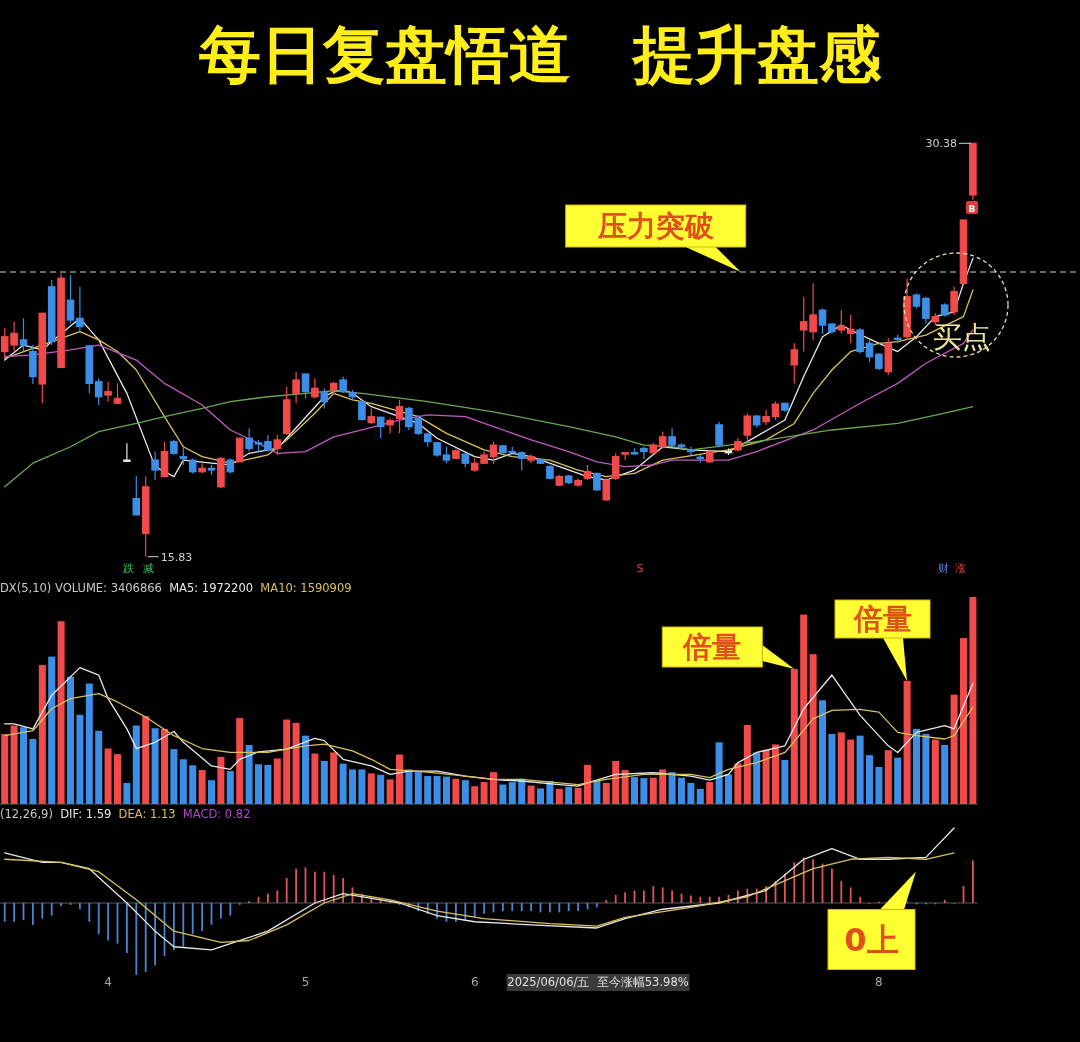 This screenshot has height=1042, width=1080. I want to click on annotation: B, so click(972, 208).